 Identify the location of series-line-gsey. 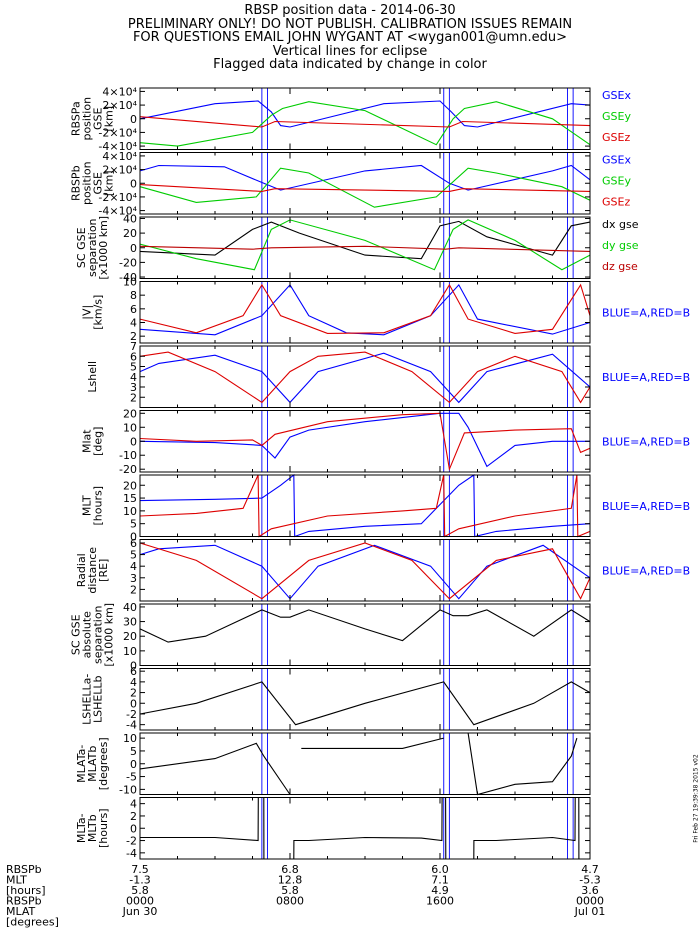
(365, 187).